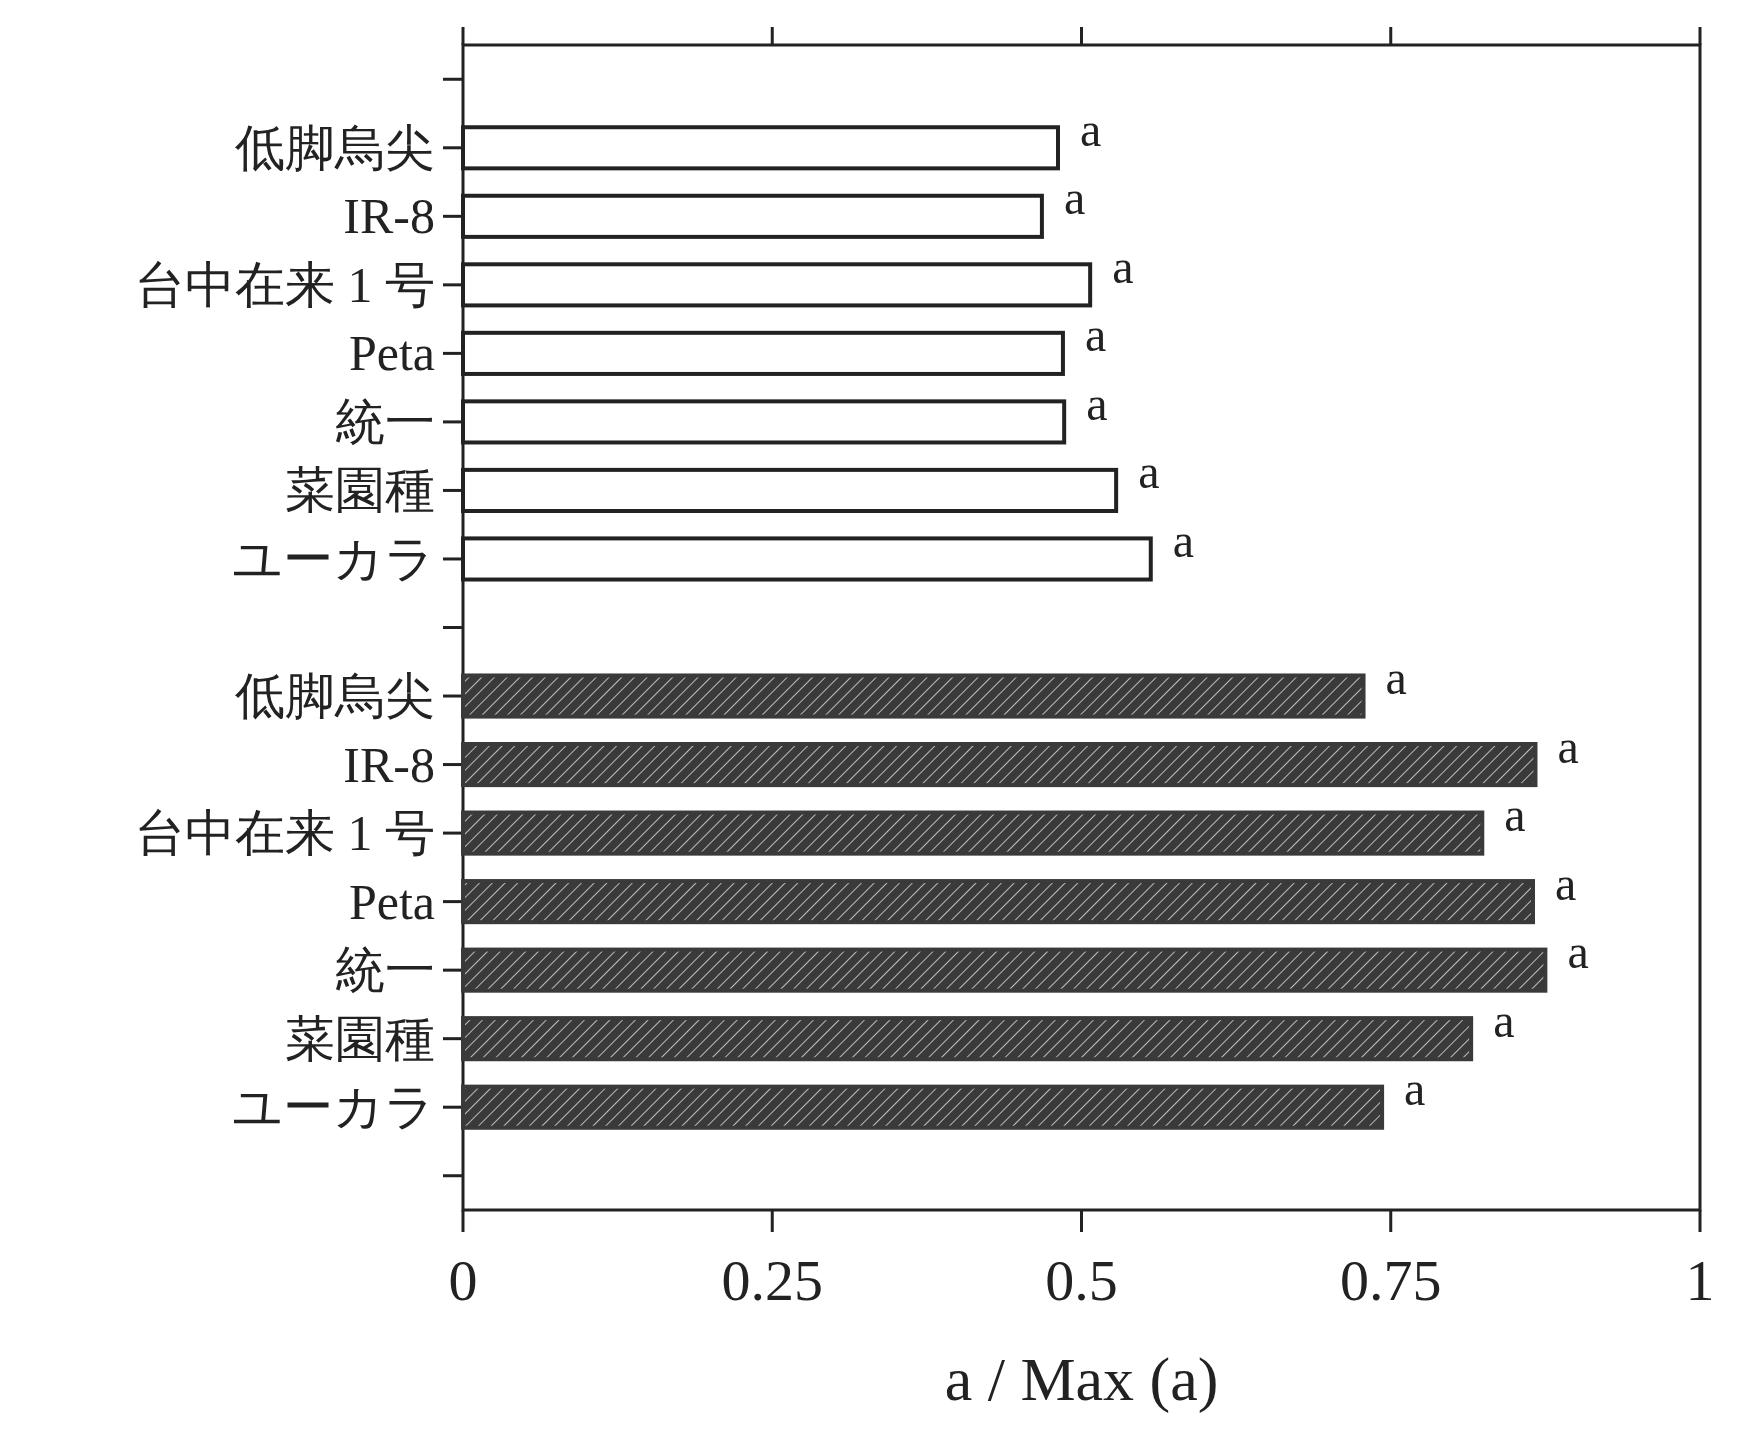  What do you see at coordinates (1081, 1379) in the screenshot?
I see `x-axis-title: a / Max (a)` at bounding box center [1081, 1379].